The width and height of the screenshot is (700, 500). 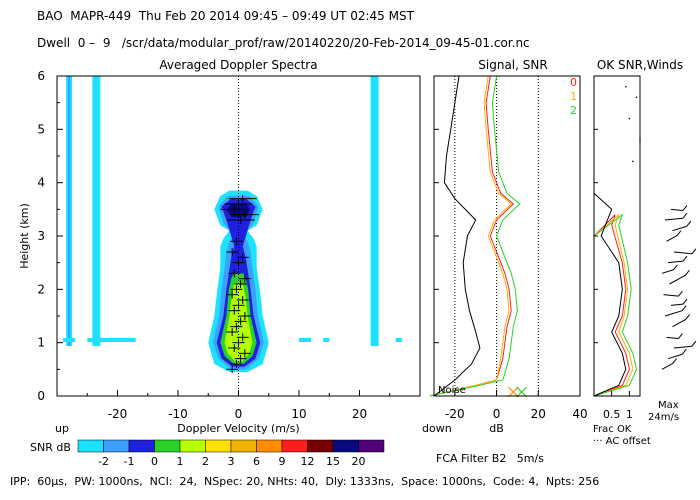 What do you see at coordinates (41, 343) in the screenshot?
I see `y-tick-label: 1` at bounding box center [41, 343].